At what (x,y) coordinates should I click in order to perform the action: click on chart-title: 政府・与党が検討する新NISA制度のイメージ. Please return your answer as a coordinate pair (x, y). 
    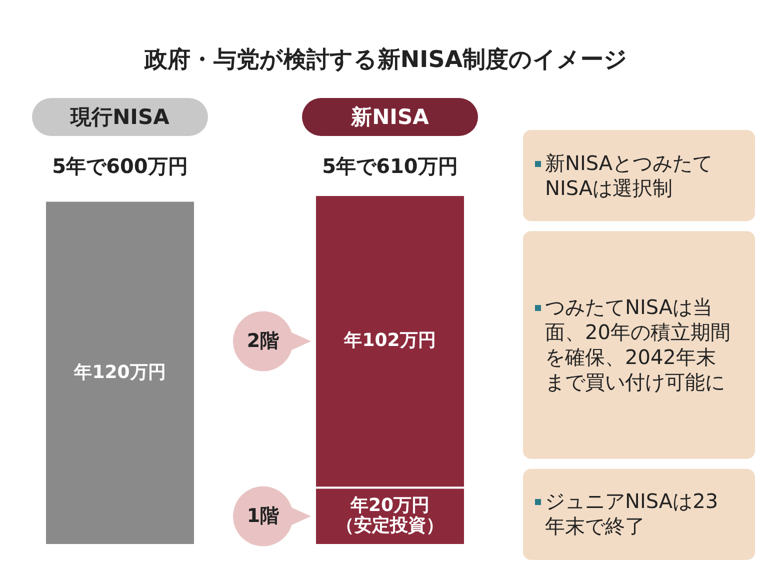
    Looking at the image, I should click on (386, 60).